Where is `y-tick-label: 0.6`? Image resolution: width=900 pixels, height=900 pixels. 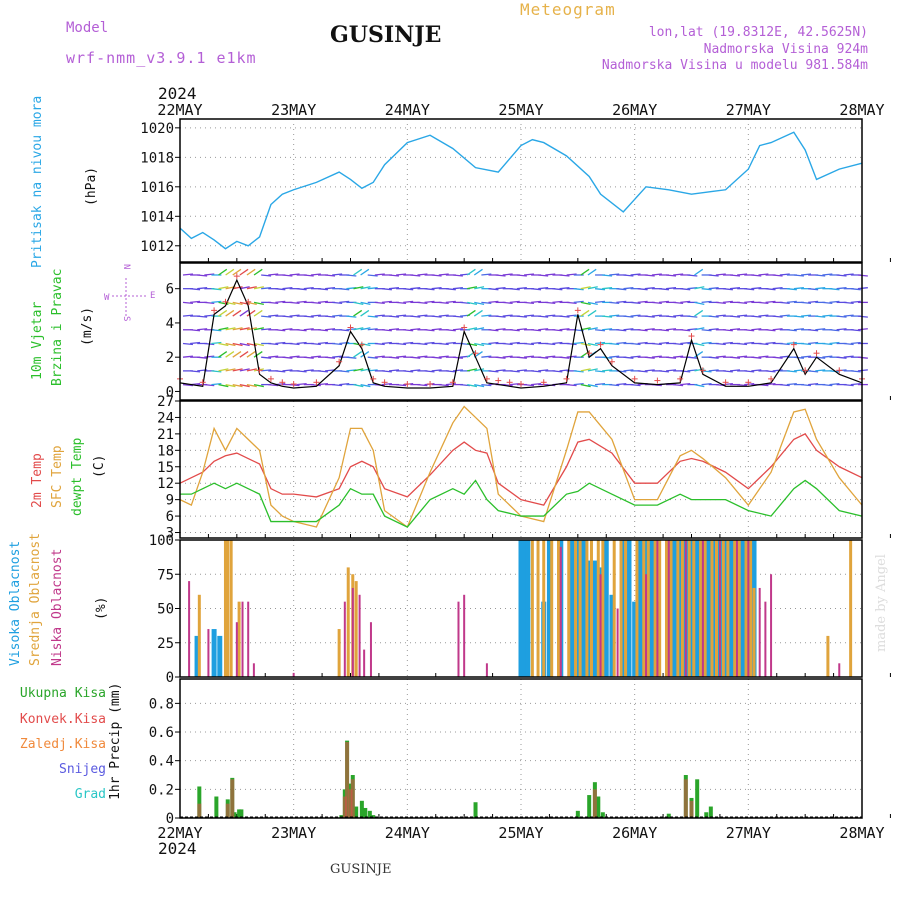 y-tick-label: 0.6 is located at coordinates (161, 733).